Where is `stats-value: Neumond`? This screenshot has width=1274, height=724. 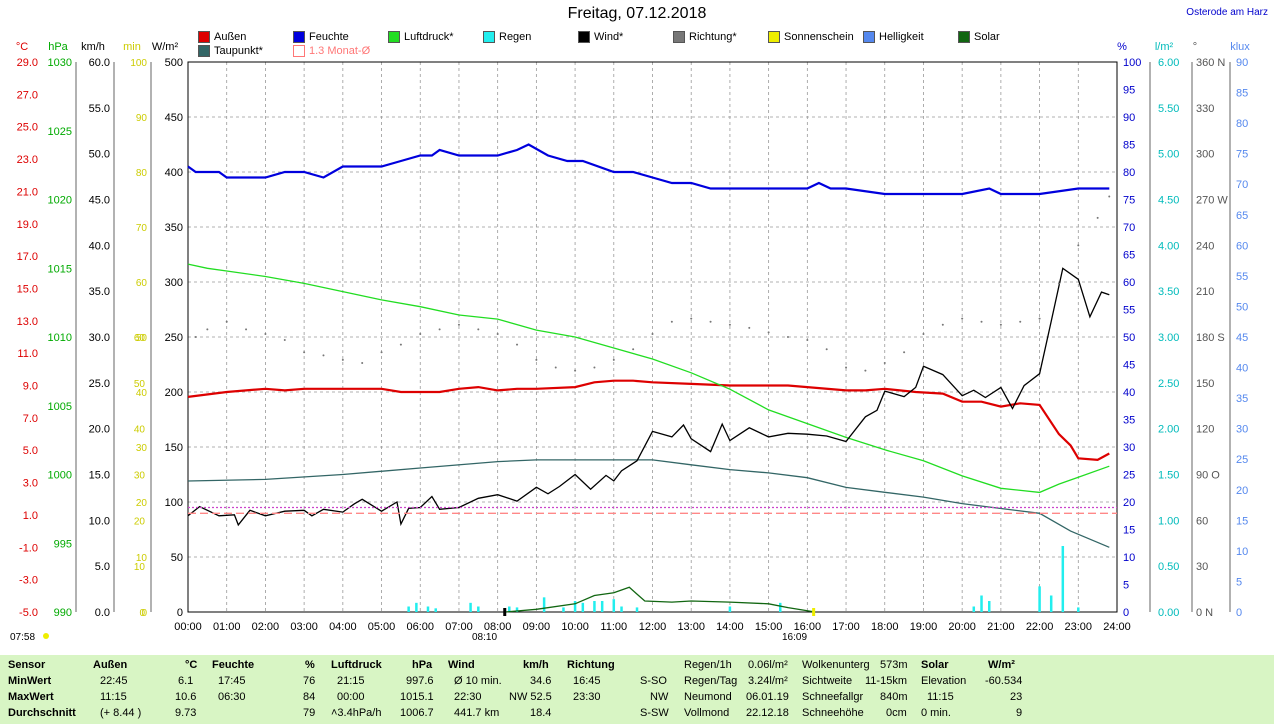
stats-value: Neumond is located at coordinates (708, 697).